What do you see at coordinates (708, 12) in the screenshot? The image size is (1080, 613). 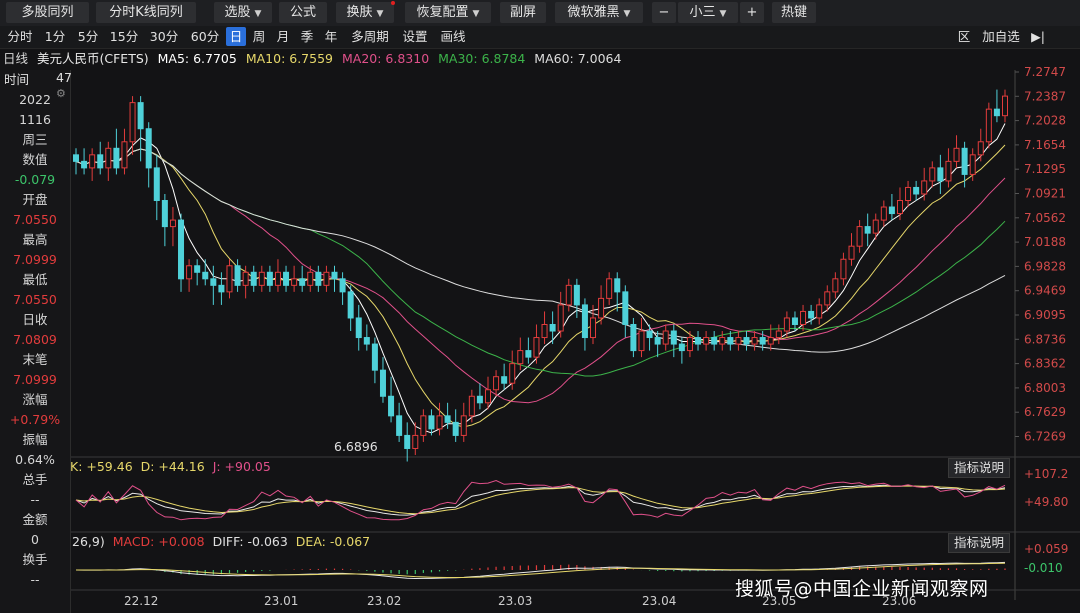 I see `font-size-select: 小三 ▼` at bounding box center [708, 12].